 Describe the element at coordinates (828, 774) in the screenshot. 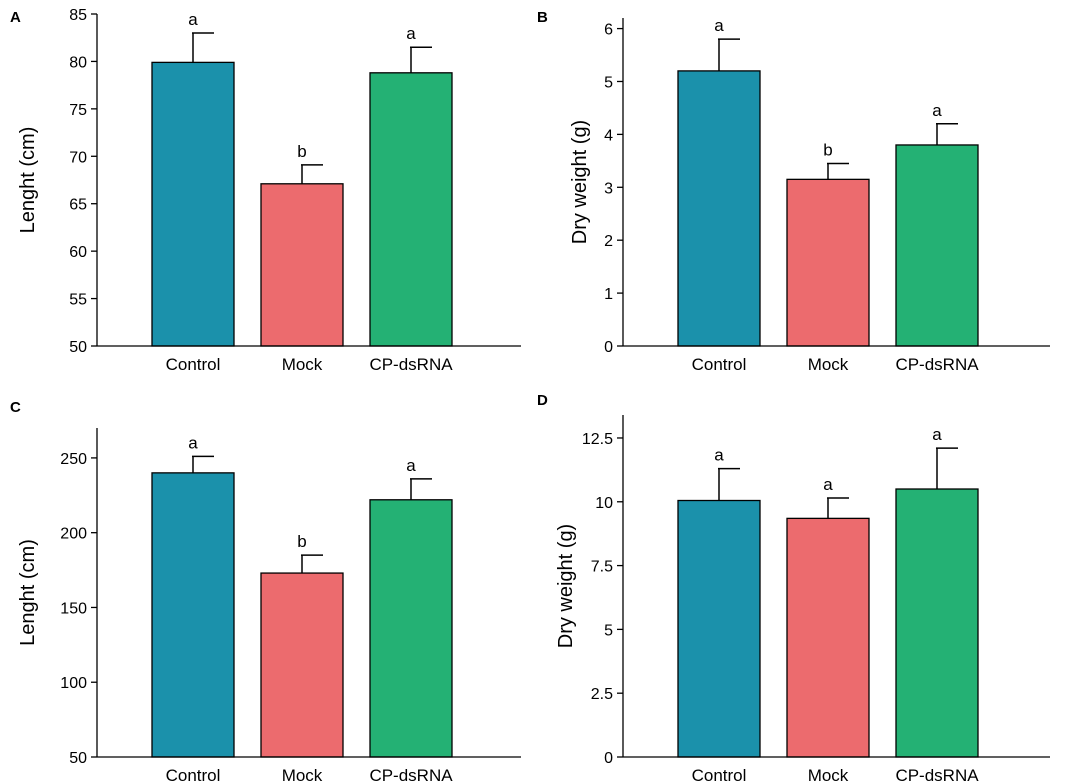

I see `category-label-d-1: Mock` at that location.